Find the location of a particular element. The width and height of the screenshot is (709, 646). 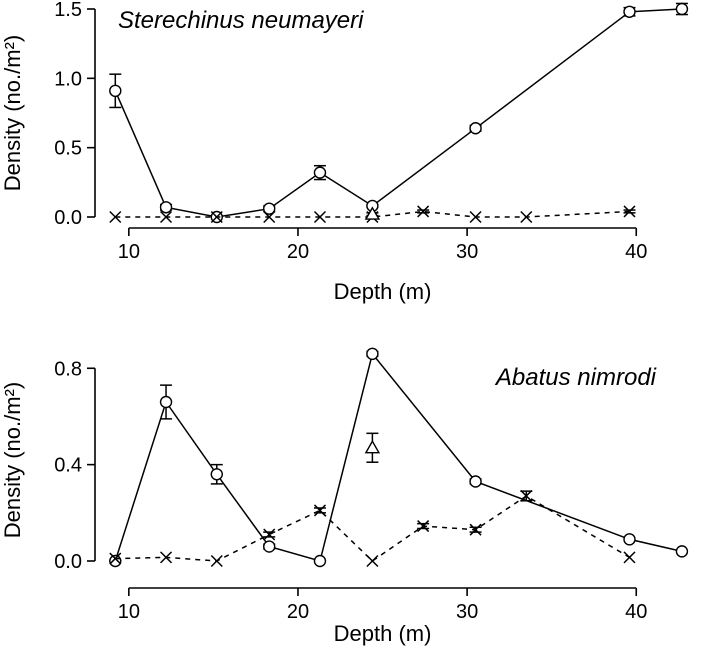

panel-title: Sterechinus neumayeri is located at coordinates (241, 20).